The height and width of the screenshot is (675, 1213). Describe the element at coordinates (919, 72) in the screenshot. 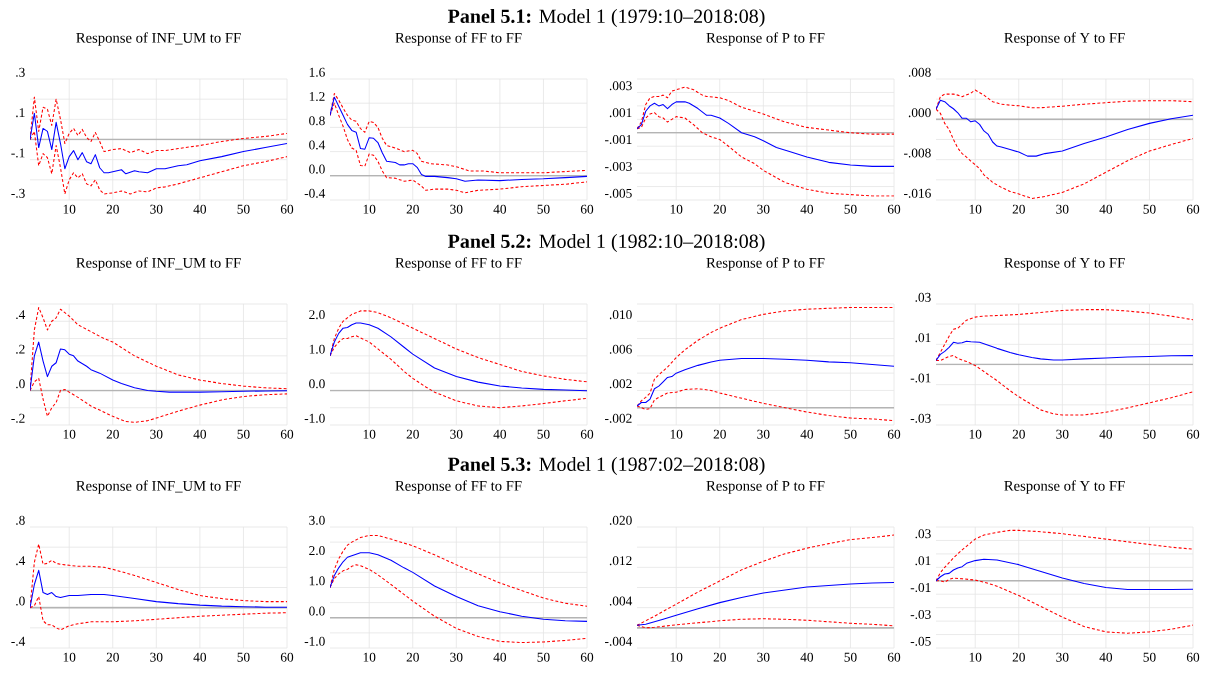

I see `y-tick-label: .008` at that location.